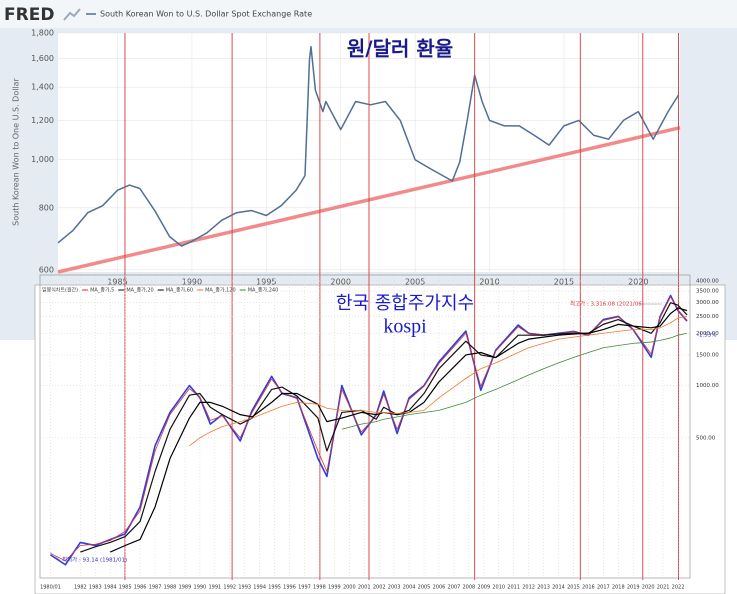 This screenshot has height=594, width=737. Describe the element at coordinates (220, 290) in the screenshot. I see `legend-label: MA_종가,120` at that location.